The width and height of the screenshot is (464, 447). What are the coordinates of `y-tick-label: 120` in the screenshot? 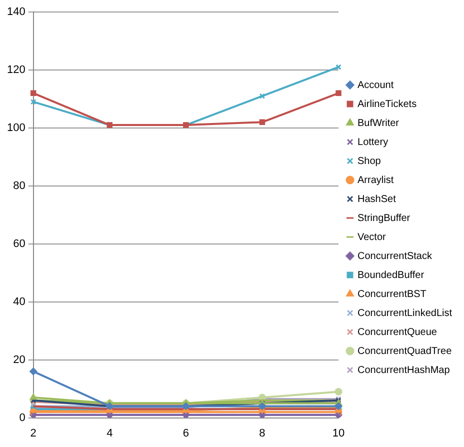 It's located at (16, 70).